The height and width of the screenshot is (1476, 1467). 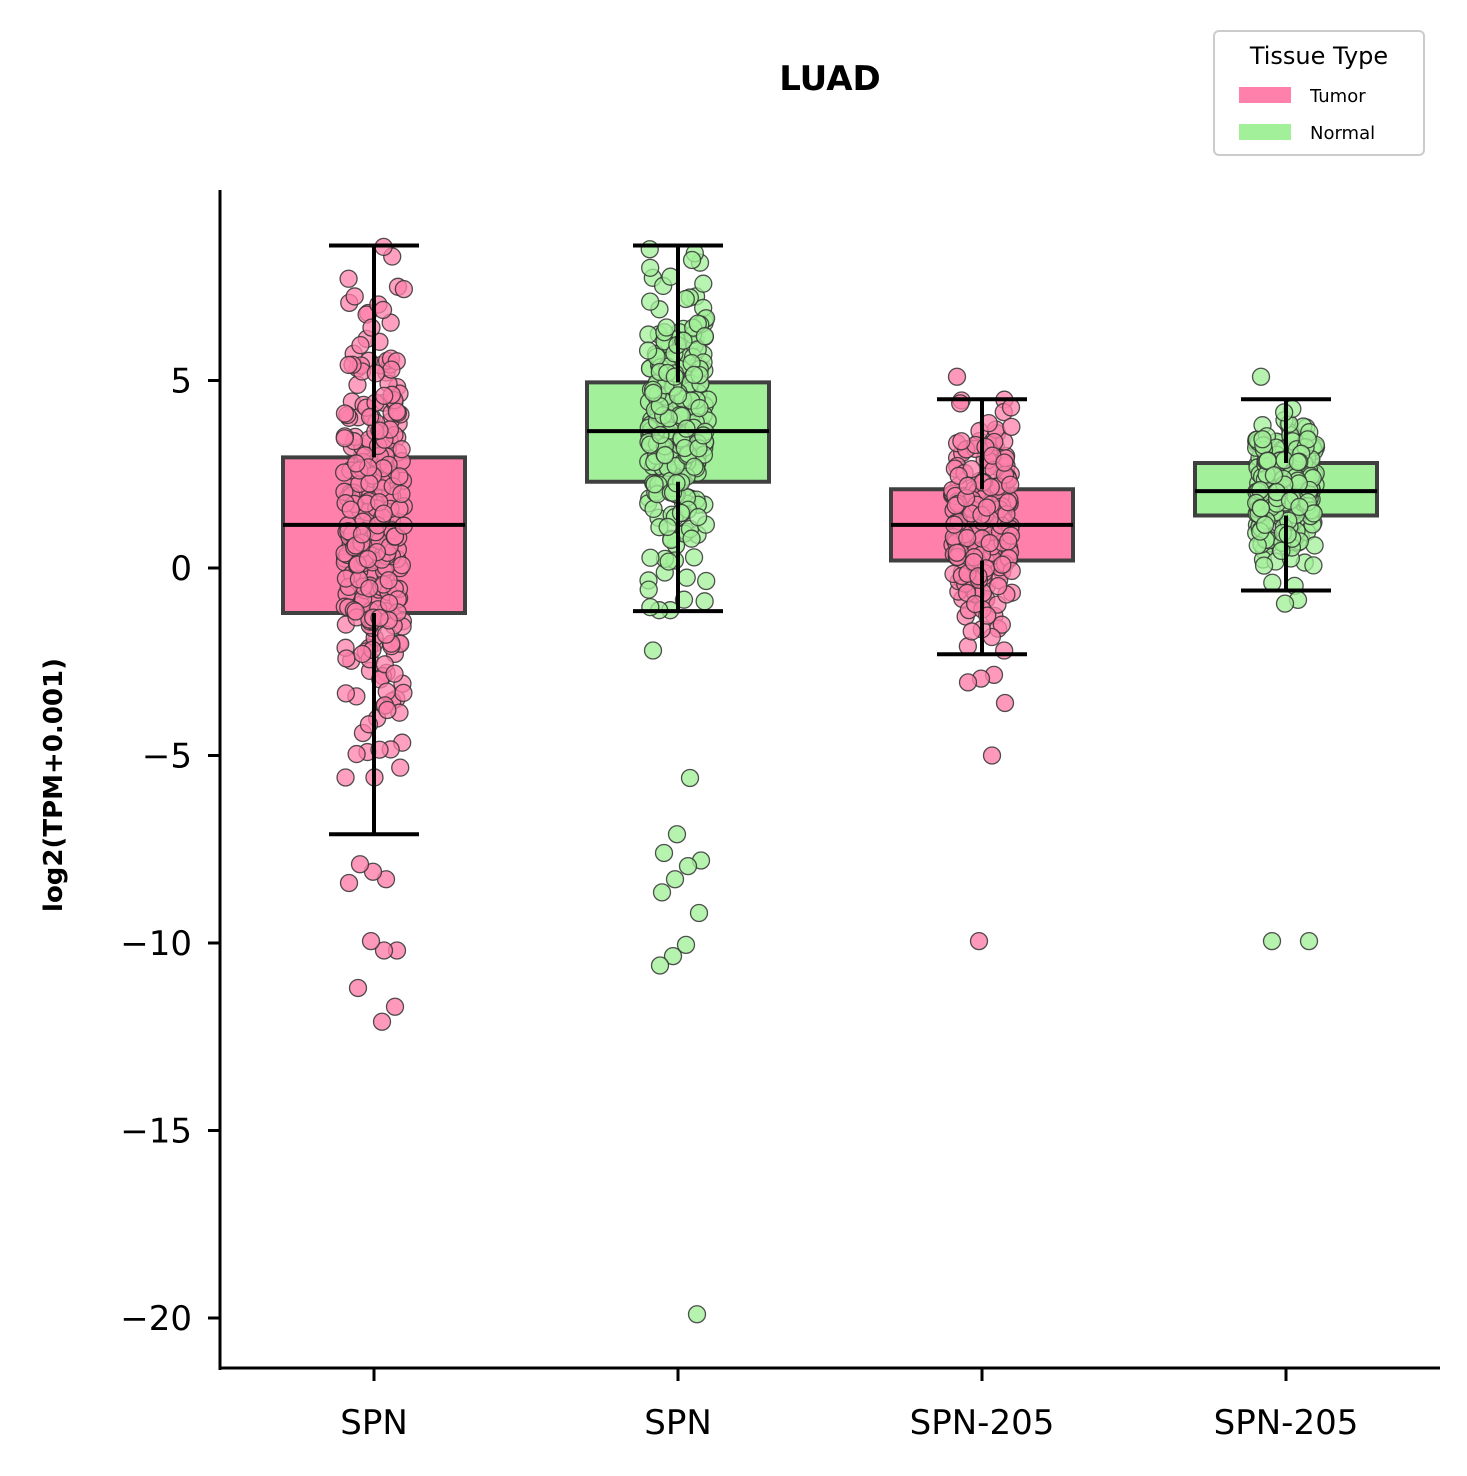 What do you see at coordinates (156, 1319) in the screenshot?
I see `y-tick-label: −20` at bounding box center [156, 1319].